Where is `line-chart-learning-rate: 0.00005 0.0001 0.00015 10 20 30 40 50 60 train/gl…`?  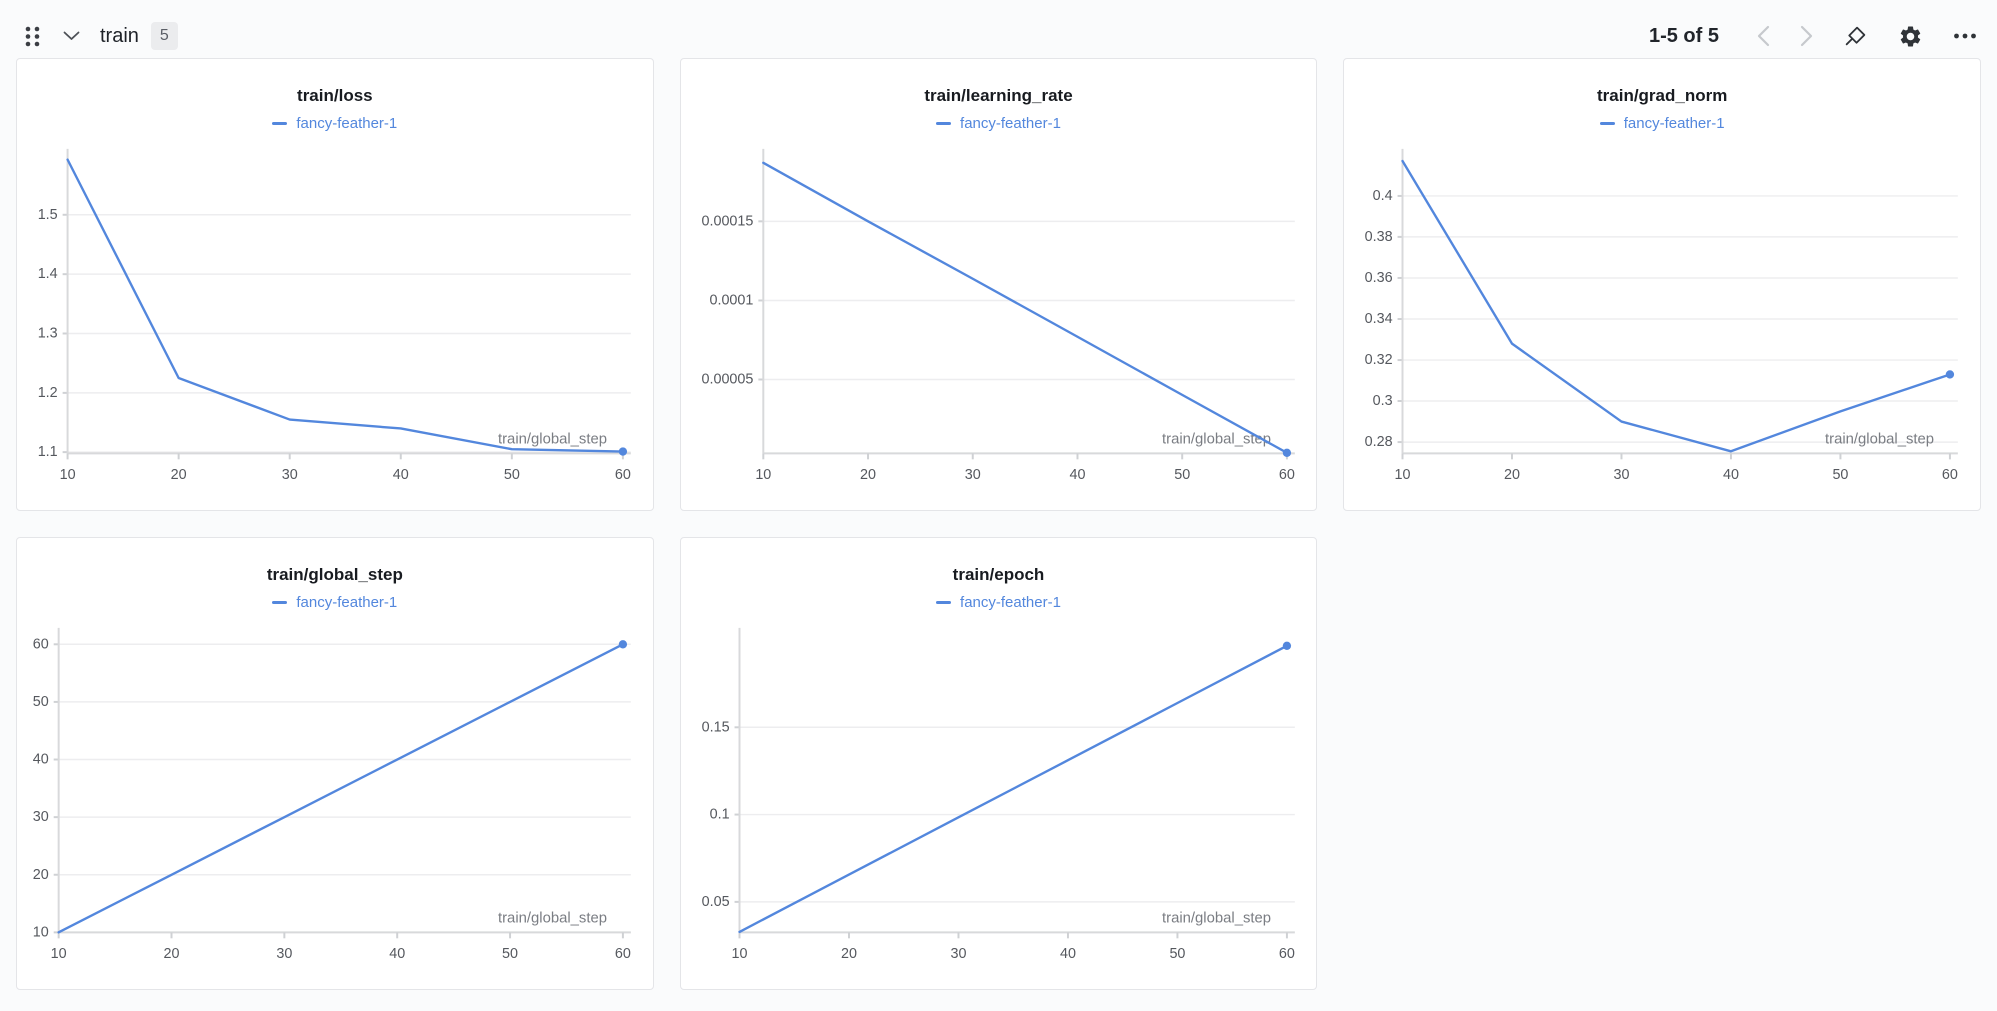 line-chart-learning-rate: 0.00005 0.0001 0.00015 10 20 30 40 50 60 train/gl… is located at coordinates (999, 325).